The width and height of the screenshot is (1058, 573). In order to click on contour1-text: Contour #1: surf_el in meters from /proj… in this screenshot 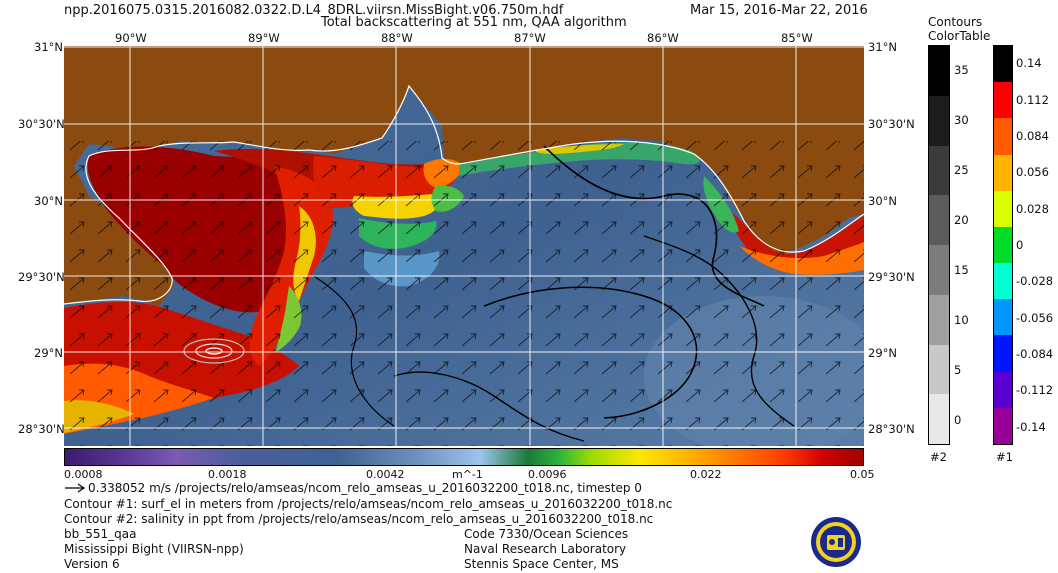, I will do `click(368, 504)`.